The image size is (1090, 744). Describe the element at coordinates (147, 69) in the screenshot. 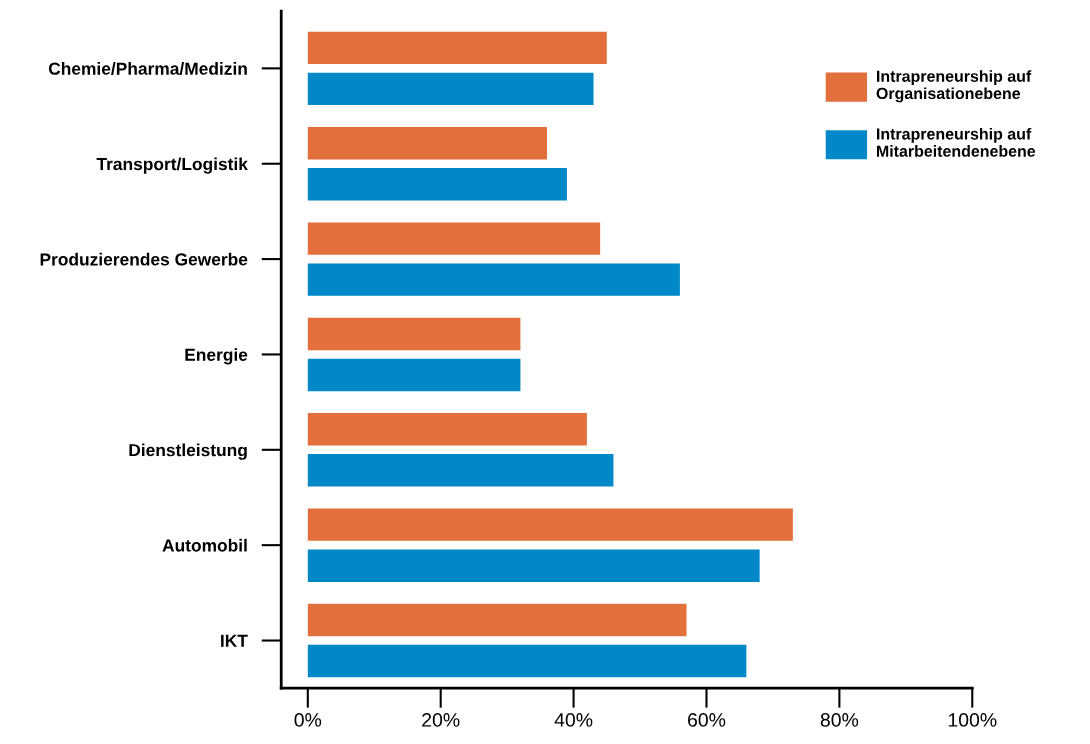

I see `y-tick-label: Chemie/Pharma/Medizin` at that location.